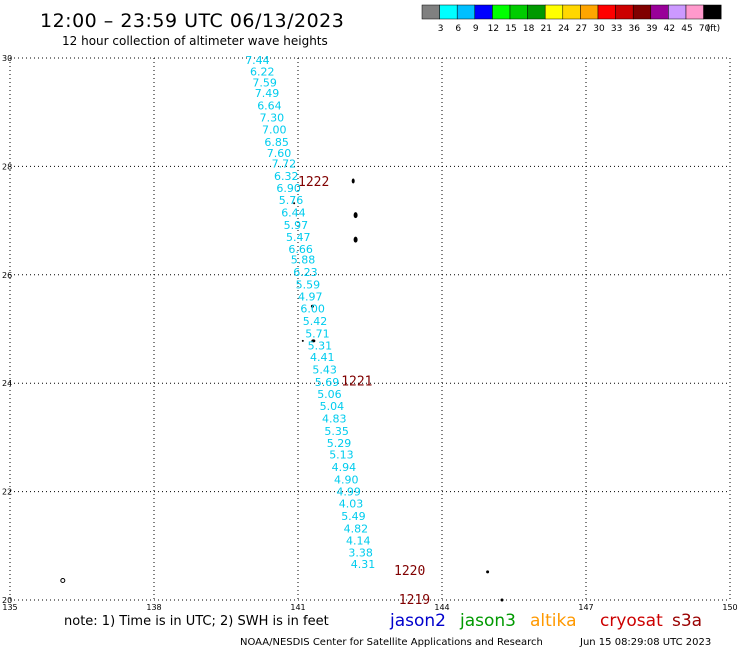 The width and height of the screenshot is (740, 650). I want to click on legend-label: 12, so click(493, 29).